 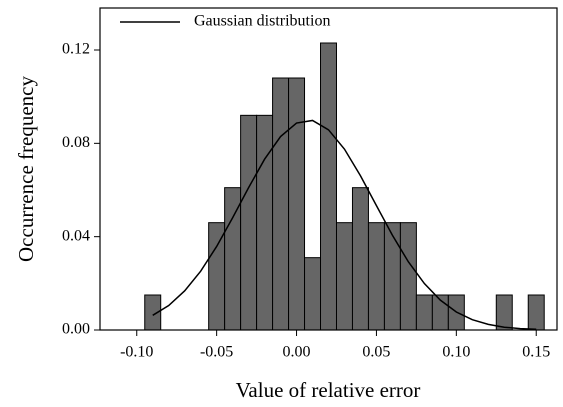 What do you see at coordinates (76, 49) in the screenshot?
I see `y-tick-label: 0.12` at bounding box center [76, 49].